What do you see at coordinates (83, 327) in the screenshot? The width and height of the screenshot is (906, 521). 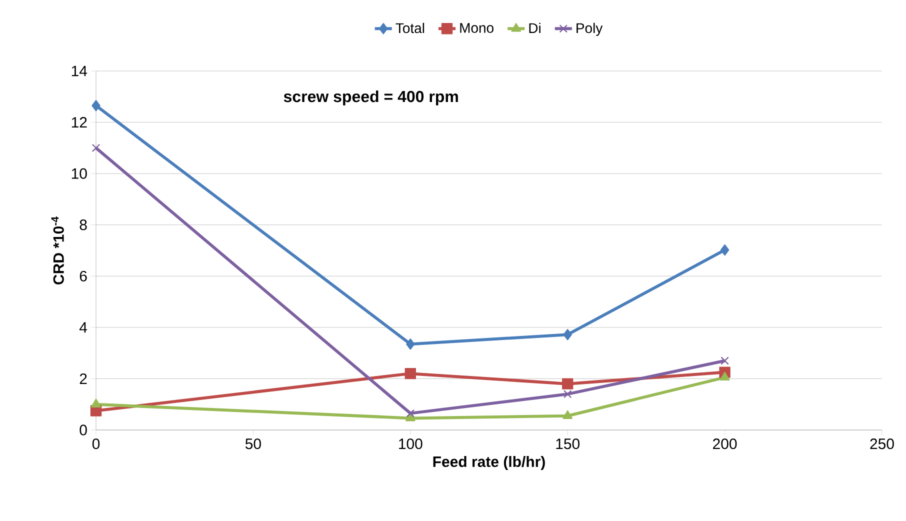 I see `y-tick-label: 4` at bounding box center [83, 327].